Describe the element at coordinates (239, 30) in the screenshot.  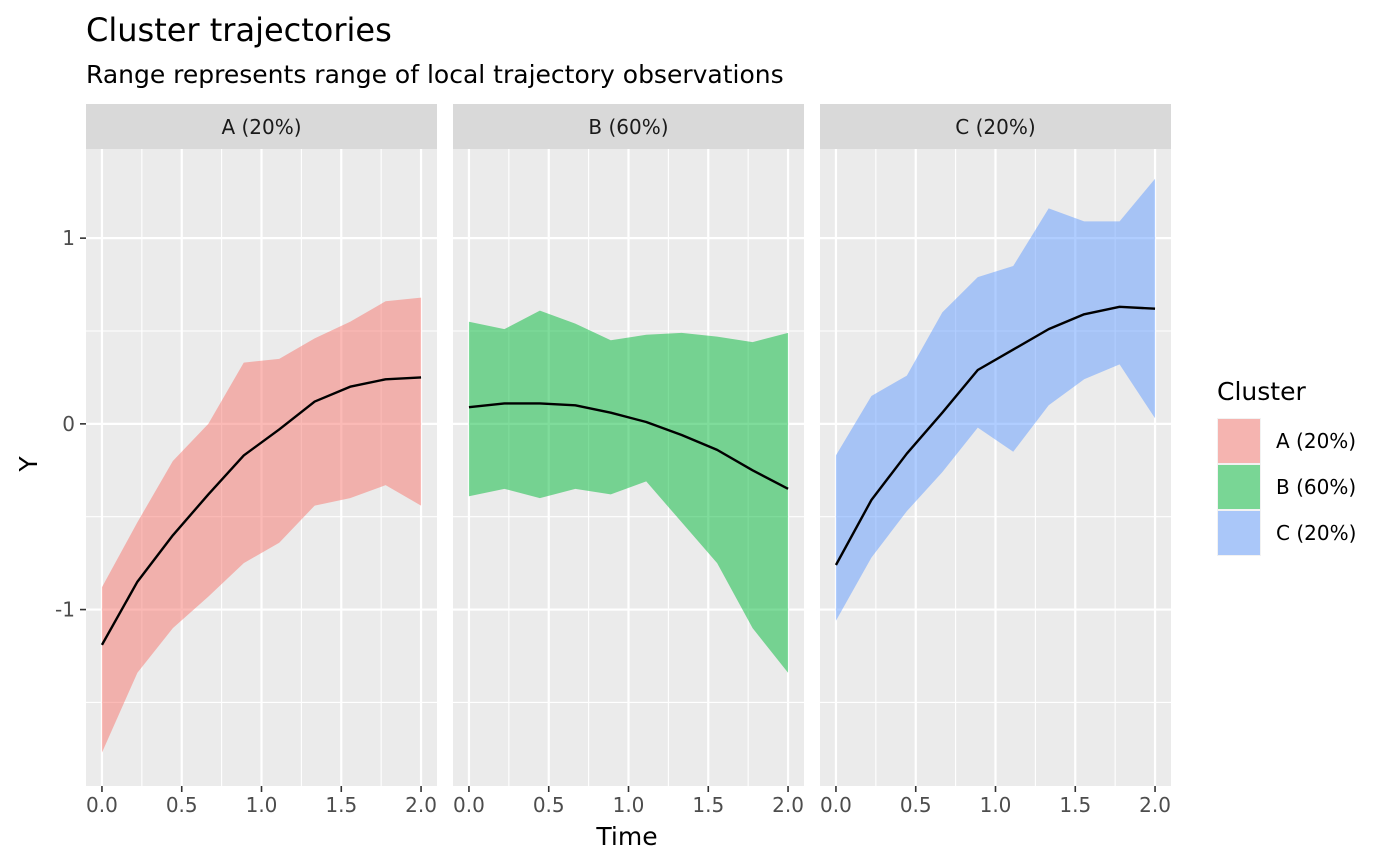
I see `chart-title: Cluster trajectories` at that location.